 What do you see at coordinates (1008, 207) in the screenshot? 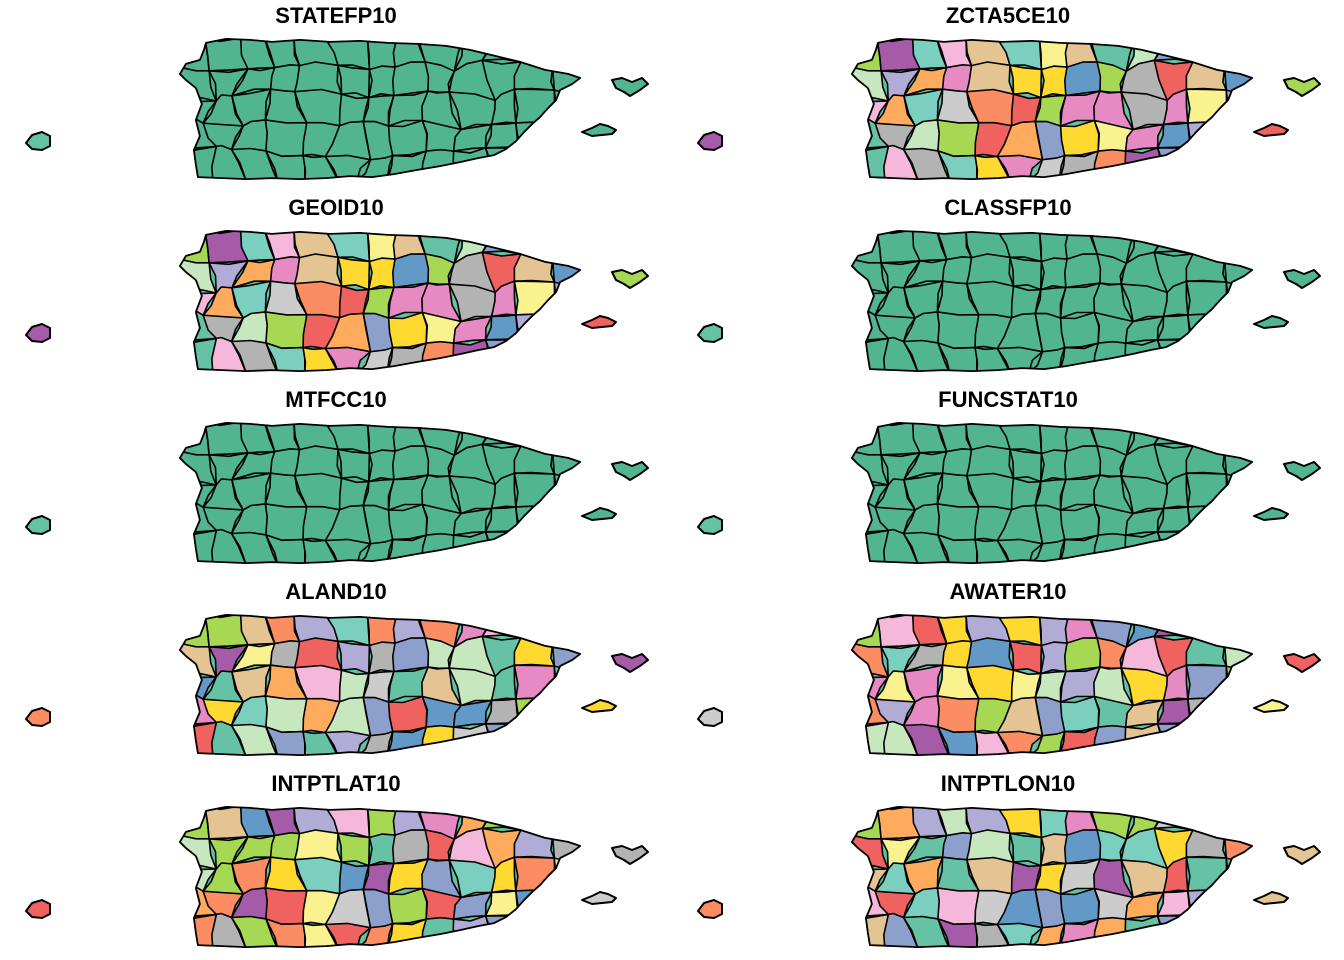
I see `panel-title: CLASSFP10` at bounding box center [1008, 207].